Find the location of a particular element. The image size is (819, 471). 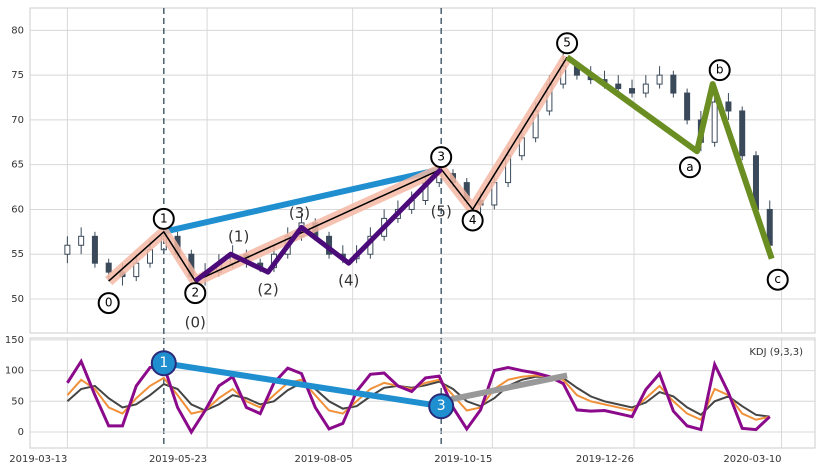

x-tick-label: 2019-12-26 is located at coordinates (605, 459).